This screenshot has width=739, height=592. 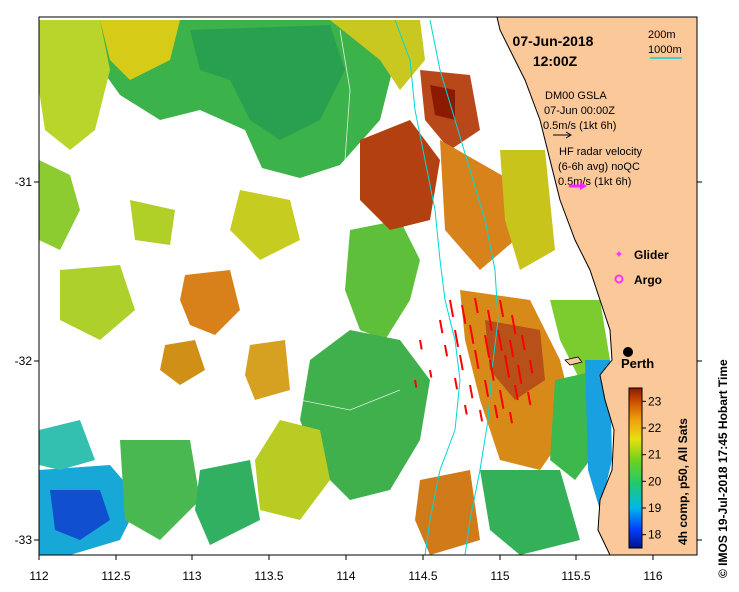 What do you see at coordinates (655, 535) in the screenshot?
I see `colorbar-tick-label: 18` at bounding box center [655, 535].